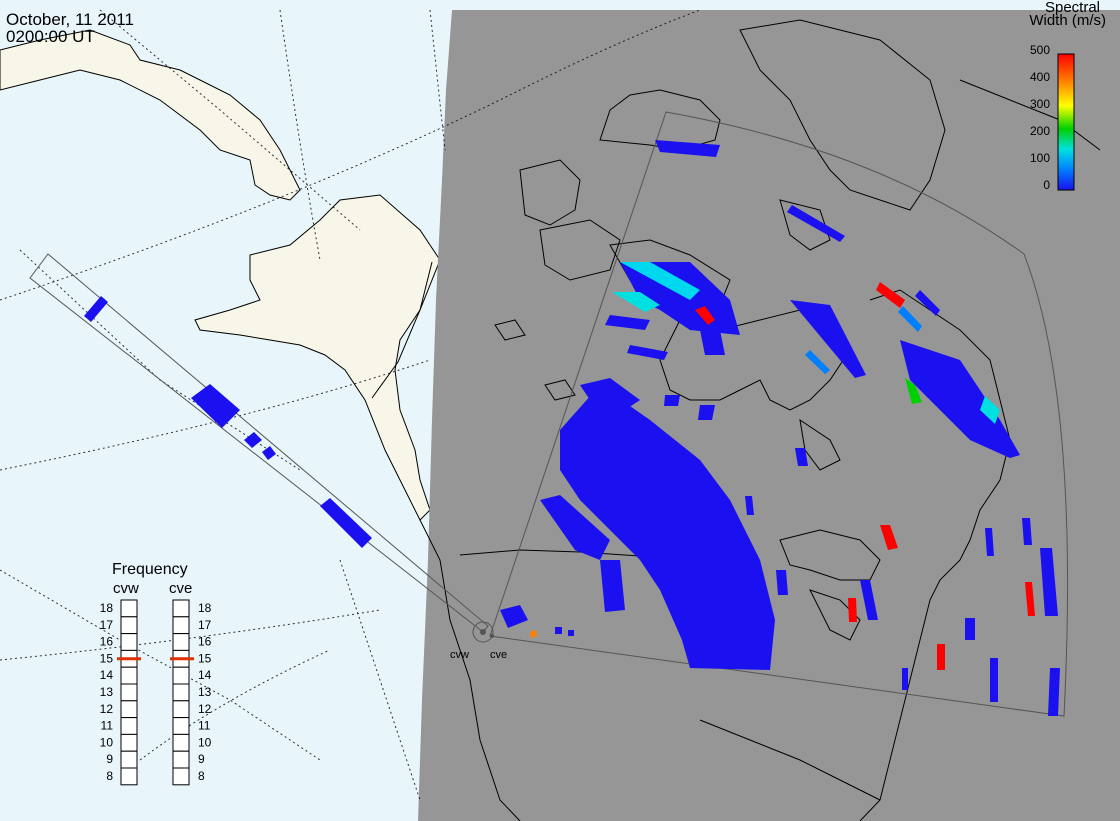 The width and height of the screenshot is (1120, 821). Describe the element at coordinates (205, 642) in the screenshot. I see `frequency-tick: 16` at that location.